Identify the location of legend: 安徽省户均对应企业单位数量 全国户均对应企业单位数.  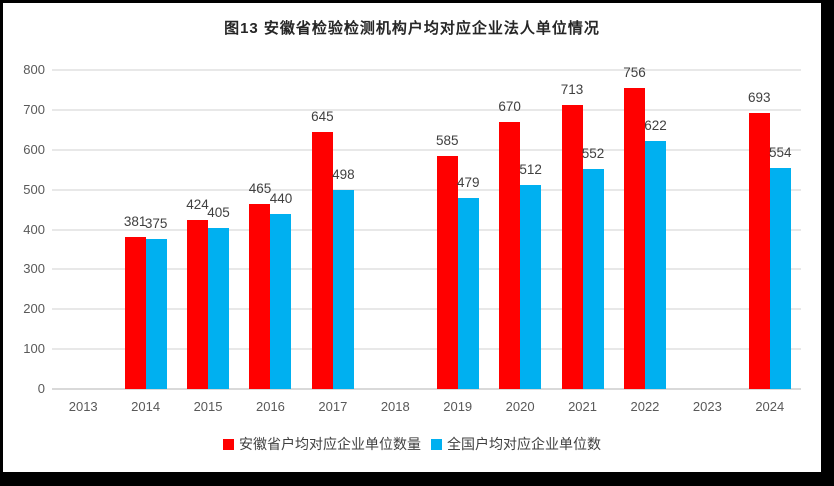
(412, 444).